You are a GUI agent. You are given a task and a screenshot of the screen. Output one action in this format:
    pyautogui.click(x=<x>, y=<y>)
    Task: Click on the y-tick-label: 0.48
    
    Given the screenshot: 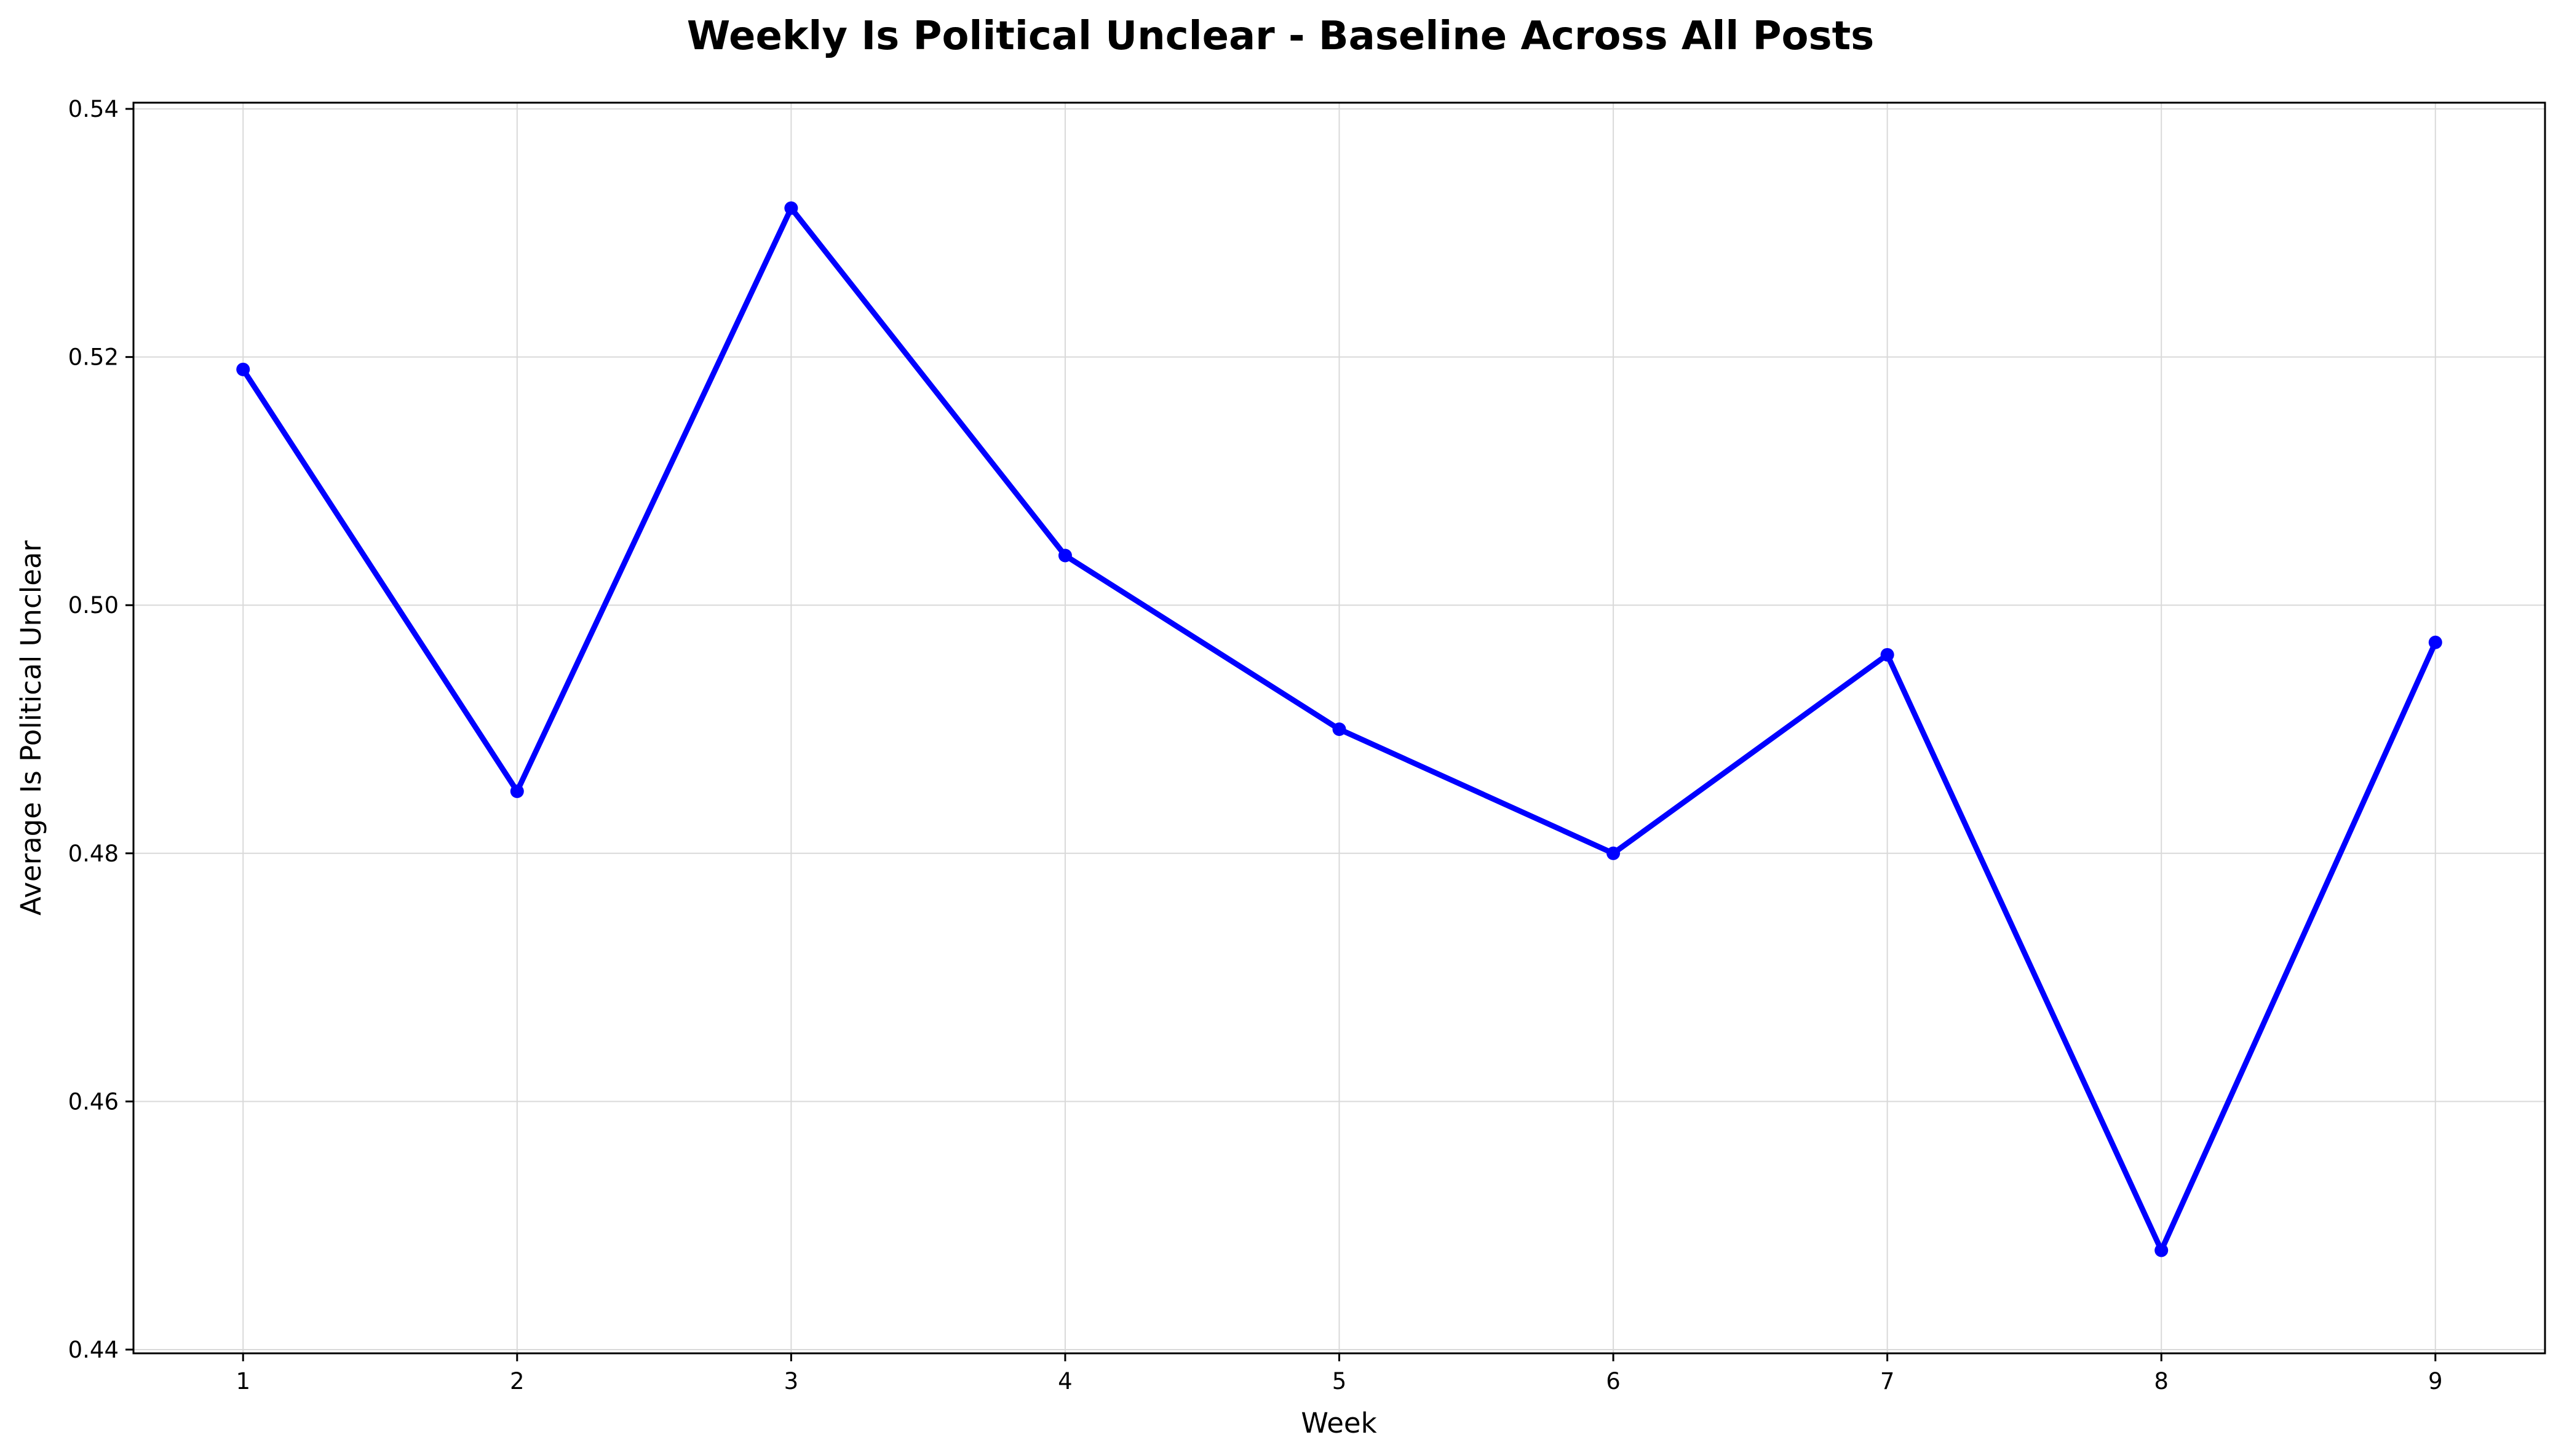 What is the action you would take?
    pyautogui.click(x=94, y=854)
    